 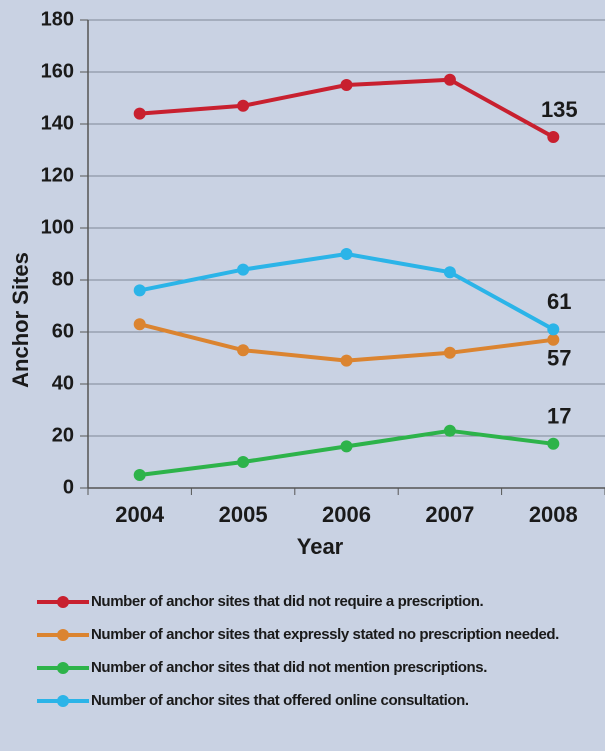 I want to click on y-tick-label: 20, so click(x=63, y=435).